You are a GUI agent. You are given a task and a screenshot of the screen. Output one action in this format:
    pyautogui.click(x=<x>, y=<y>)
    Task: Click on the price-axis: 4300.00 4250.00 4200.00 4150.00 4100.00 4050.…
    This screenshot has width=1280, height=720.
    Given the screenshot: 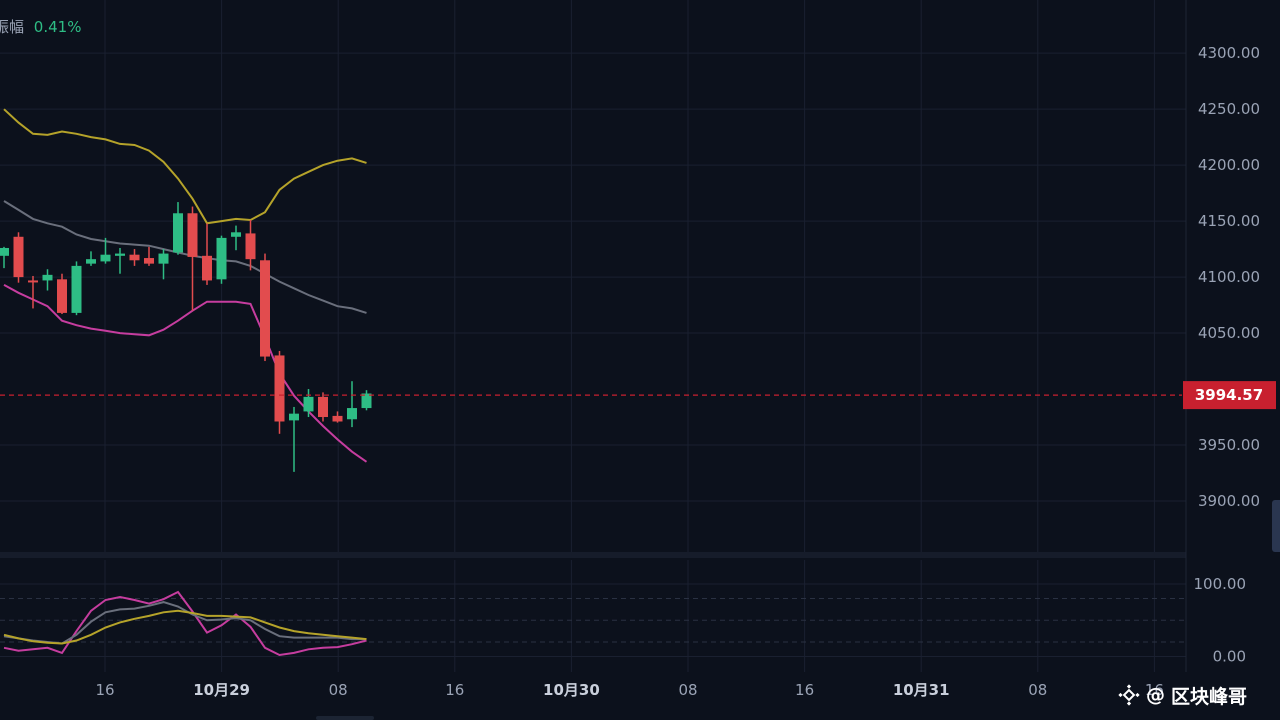 What is the action you would take?
    pyautogui.click(x=1222, y=336)
    